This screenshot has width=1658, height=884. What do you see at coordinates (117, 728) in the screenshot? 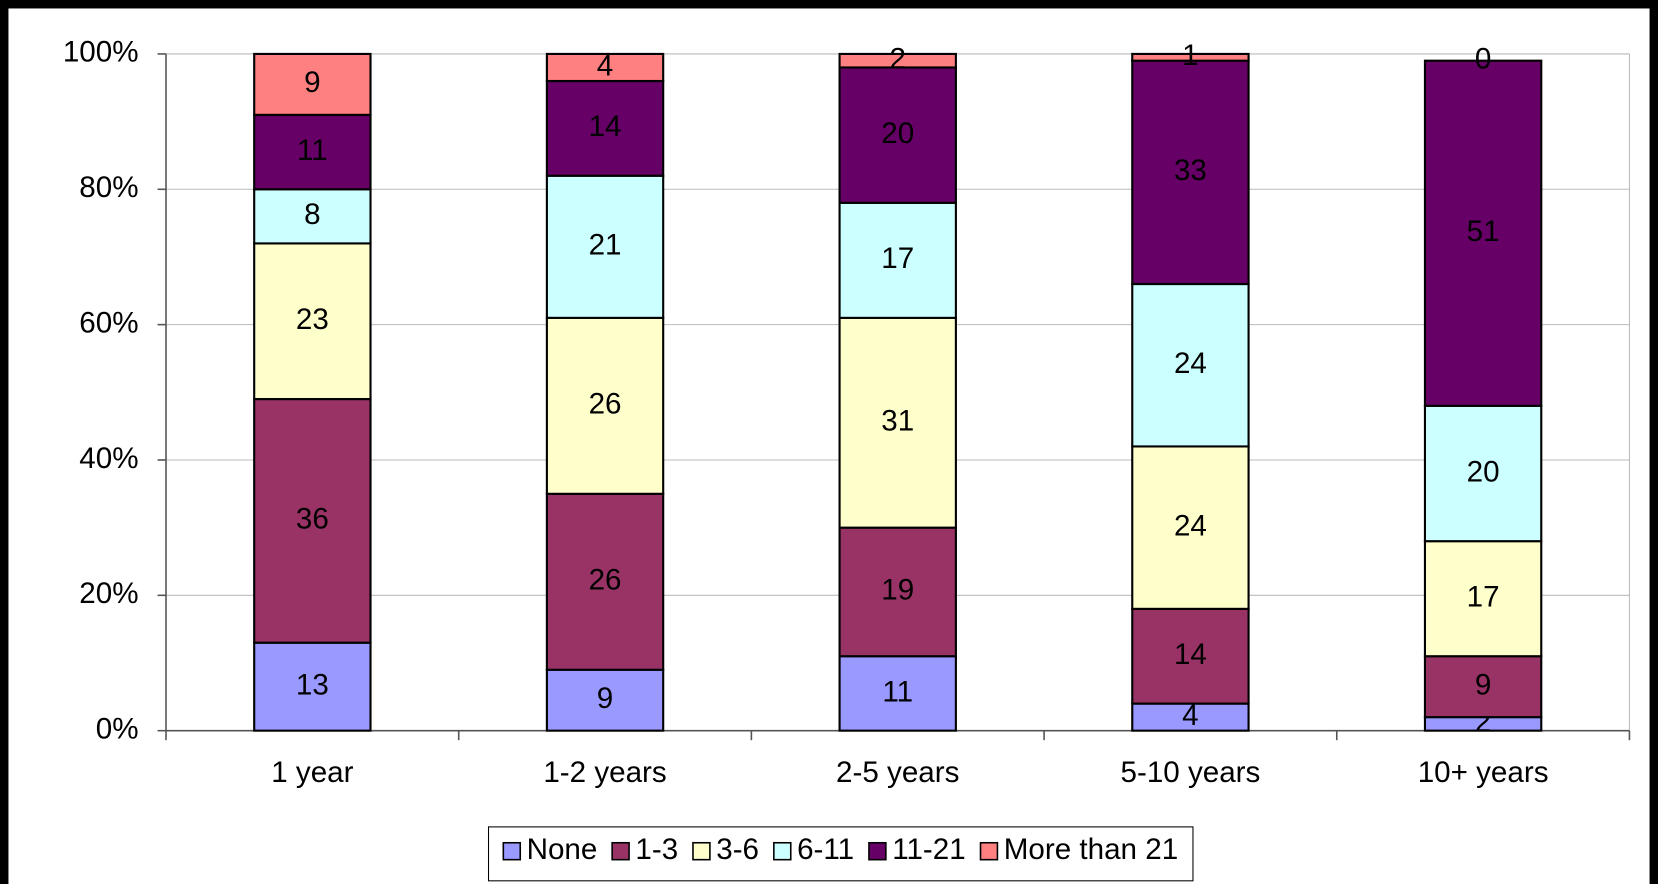
I see `y-tick-label: 0%` at bounding box center [117, 728].